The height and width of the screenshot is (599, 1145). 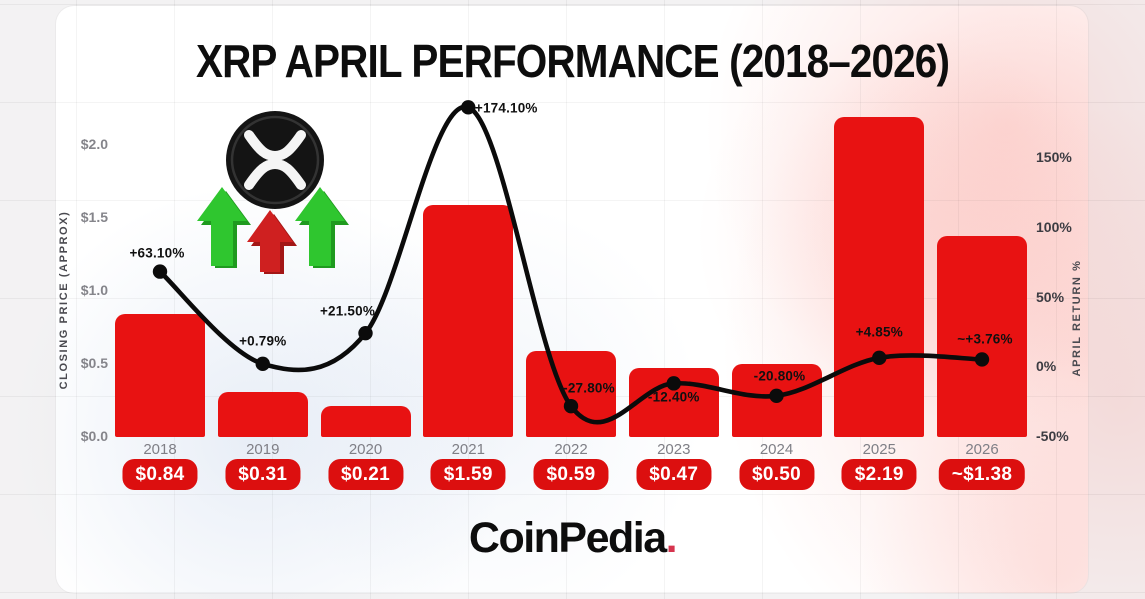 What do you see at coordinates (571, 449) in the screenshot?
I see `year-label-2022: 2022` at bounding box center [571, 449].